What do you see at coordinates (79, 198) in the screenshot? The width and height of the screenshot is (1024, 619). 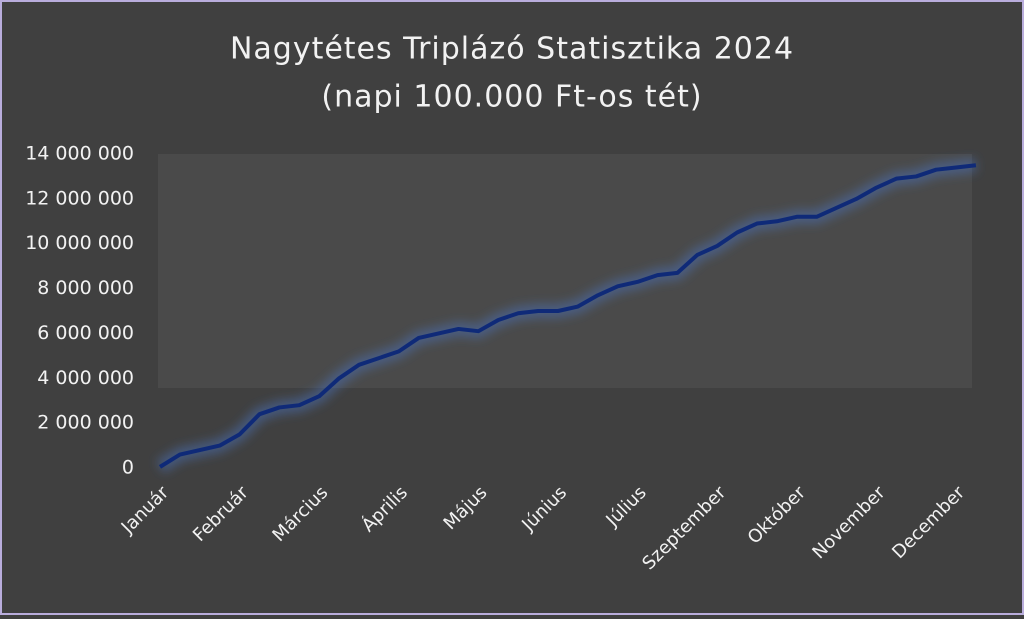 I see `y-tick-label: 12 000 000` at bounding box center [79, 198].